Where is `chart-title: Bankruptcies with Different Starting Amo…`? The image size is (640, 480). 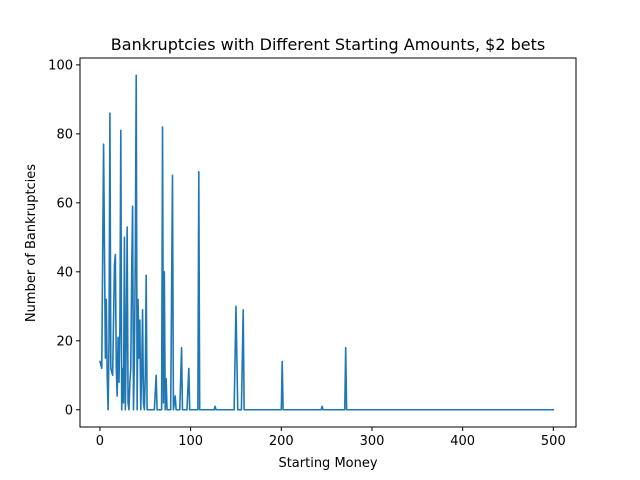
chart-title: Bankruptcies with Different Starting Amo… is located at coordinates (328, 44).